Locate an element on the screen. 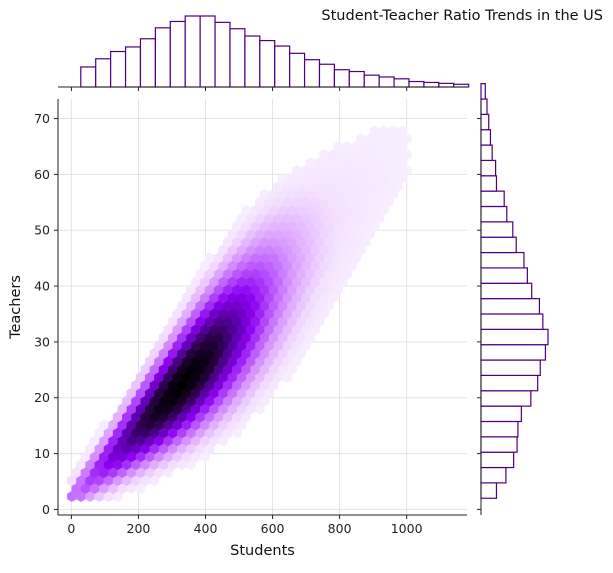 This screenshot has height=573, width=613. y-tick-label: 30 is located at coordinates (42, 341).